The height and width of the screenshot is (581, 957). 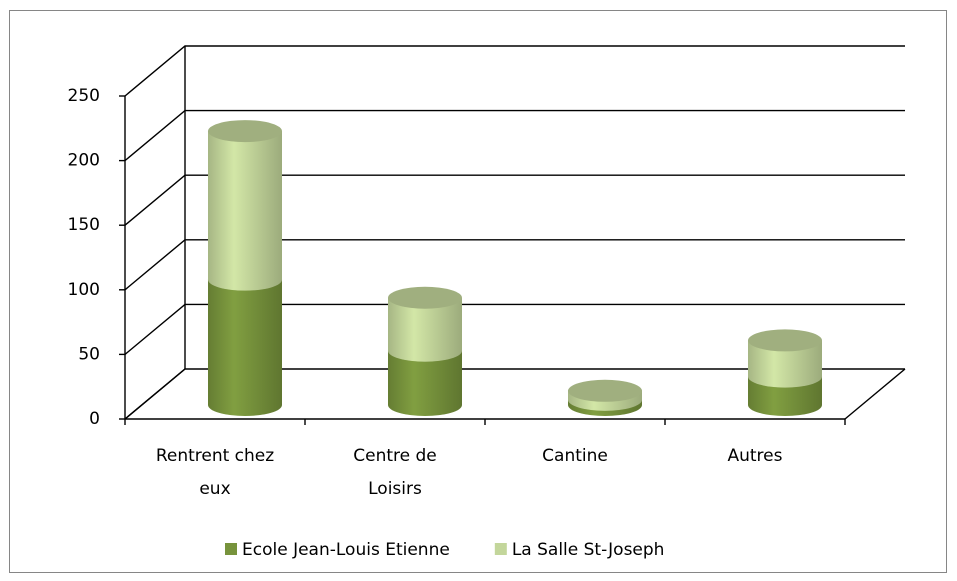 I want to click on y-tick-label: 100, so click(x=84, y=290).